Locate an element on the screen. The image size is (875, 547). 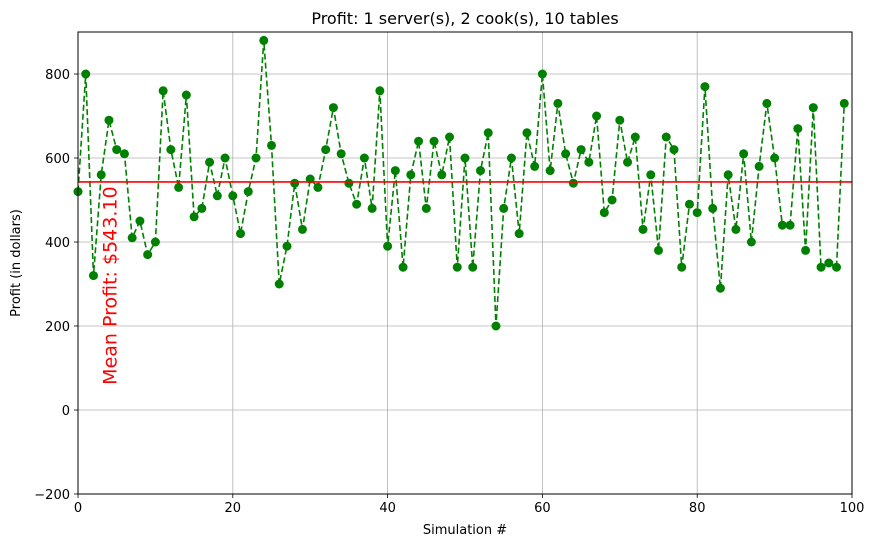
mean-profit-annotation: Mean Profit: $543.10 is located at coordinates (111, 285).